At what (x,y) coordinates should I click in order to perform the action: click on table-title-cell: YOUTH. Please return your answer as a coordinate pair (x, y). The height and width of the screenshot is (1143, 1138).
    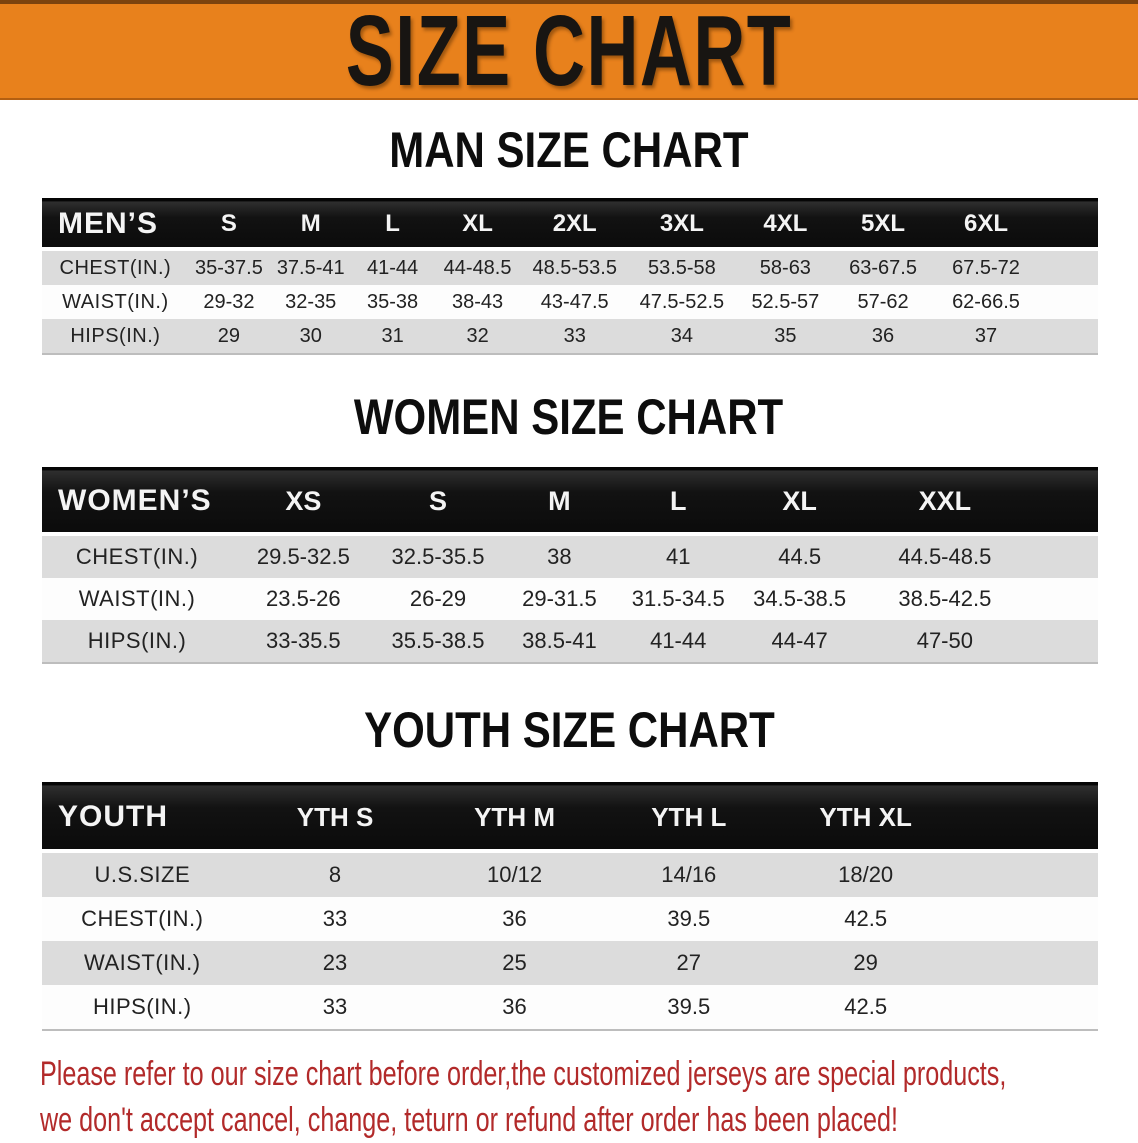
    Looking at the image, I should click on (142, 817).